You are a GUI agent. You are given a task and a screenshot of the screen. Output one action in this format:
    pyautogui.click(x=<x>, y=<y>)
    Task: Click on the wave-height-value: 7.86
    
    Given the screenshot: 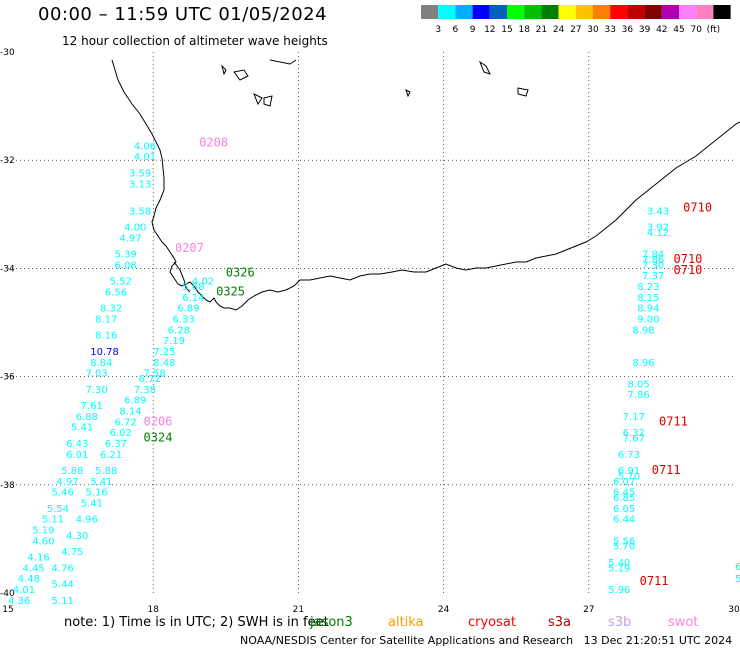 What is the action you would take?
    pyautogui.click(x=639, y=395)
    